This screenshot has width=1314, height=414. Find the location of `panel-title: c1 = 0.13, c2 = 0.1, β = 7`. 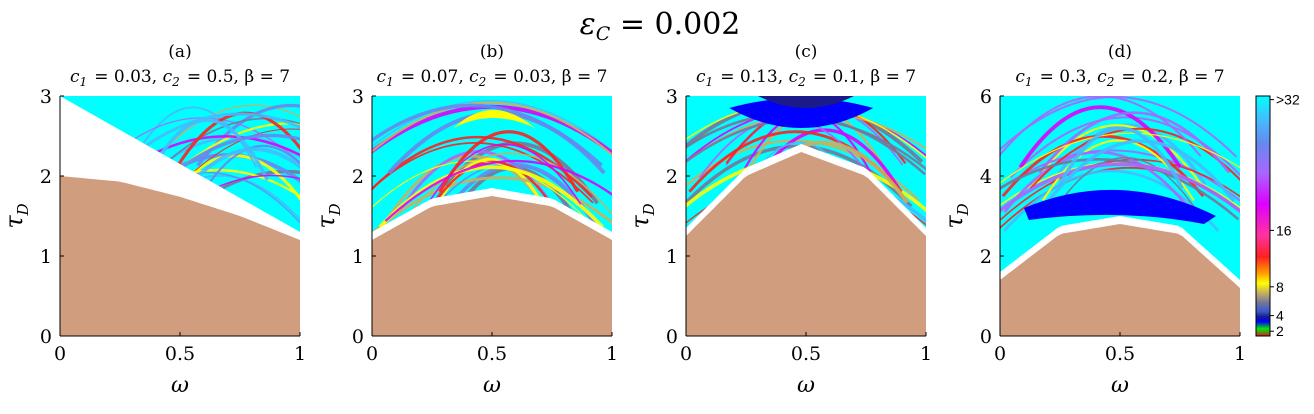

panel-title: c1 = 0.13, c2 = 0.1, β = 7 is located at coordinates (806, 78).